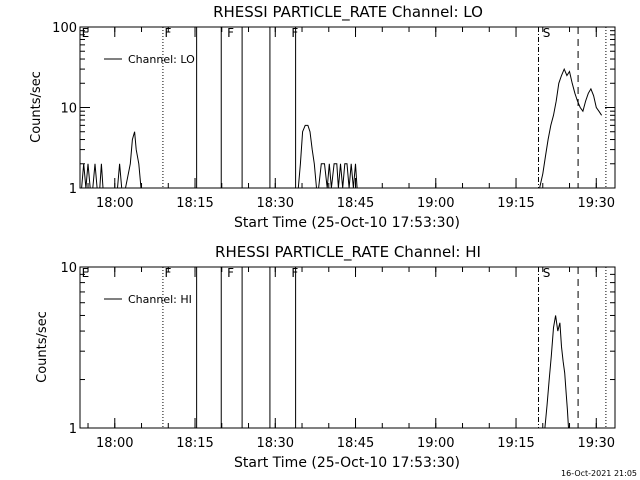 This screenshot has width=640, height=480. What do you see at coordinates (161, 59) in the screenshot?
I see `legend-label: Channel: LO` at bounding box center [161, 59].